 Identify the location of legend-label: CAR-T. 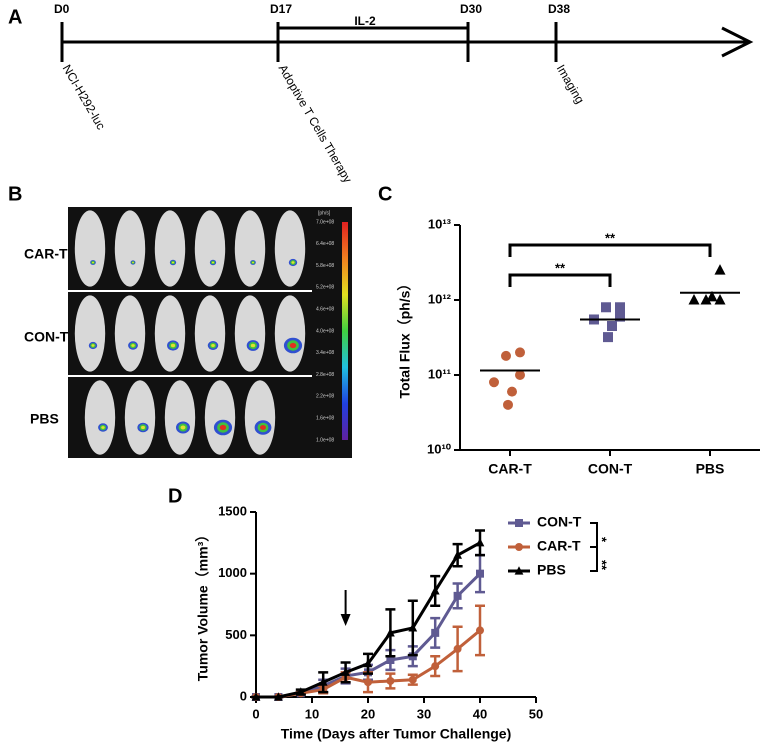
(559, 546).